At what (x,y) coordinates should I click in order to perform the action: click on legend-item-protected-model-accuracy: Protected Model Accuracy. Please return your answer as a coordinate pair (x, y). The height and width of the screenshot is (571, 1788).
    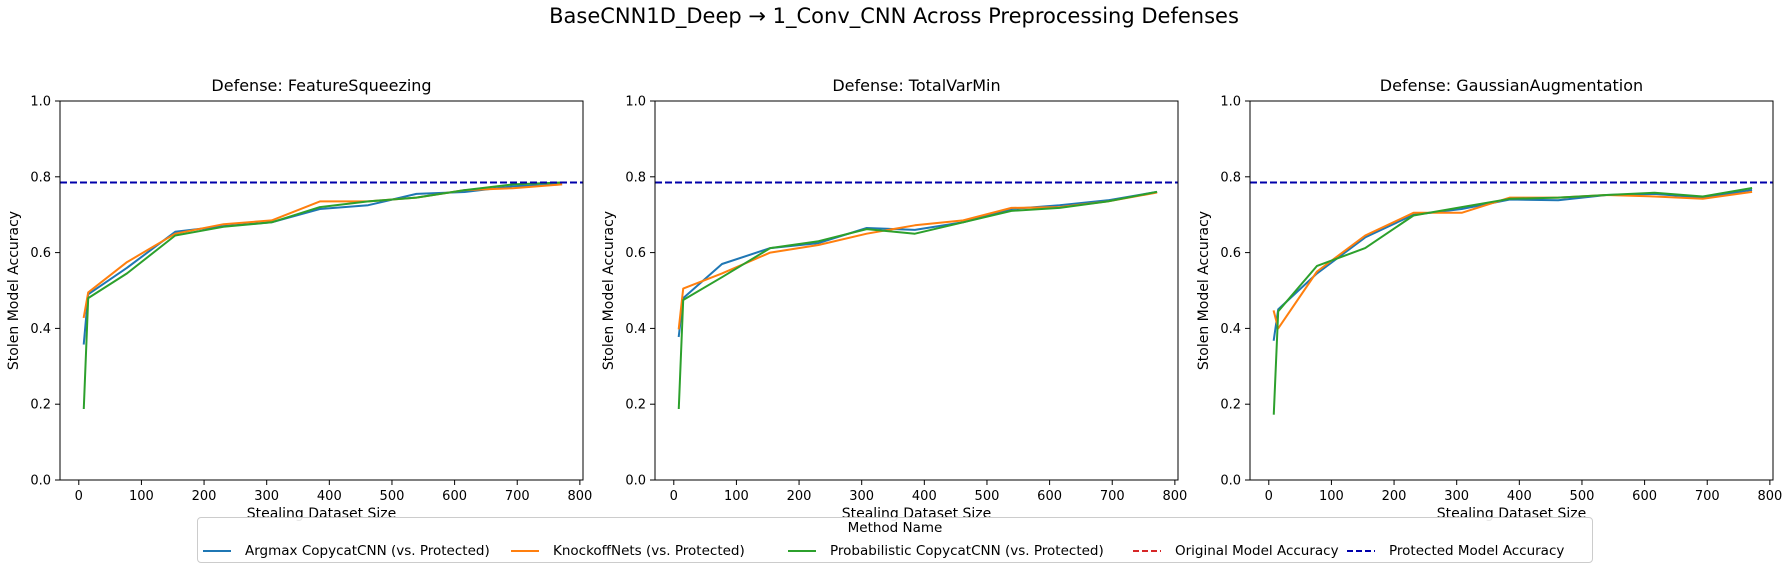
    Looking at the image, I should click on (1454, 551).